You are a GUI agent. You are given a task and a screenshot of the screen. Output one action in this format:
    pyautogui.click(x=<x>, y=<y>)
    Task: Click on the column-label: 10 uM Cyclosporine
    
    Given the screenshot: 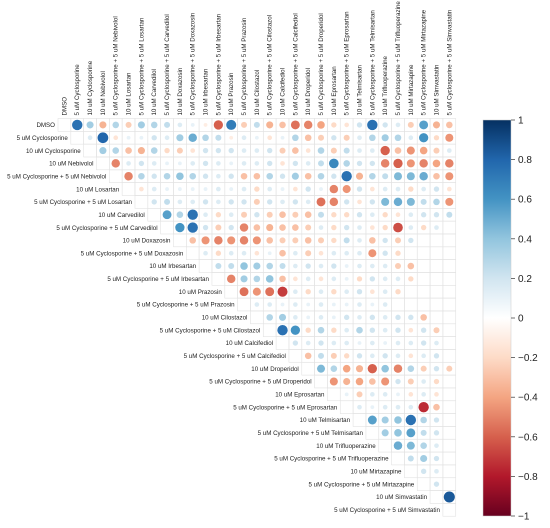 What is the action you would take?
    pyautogui.click(x=90, y=87)
    